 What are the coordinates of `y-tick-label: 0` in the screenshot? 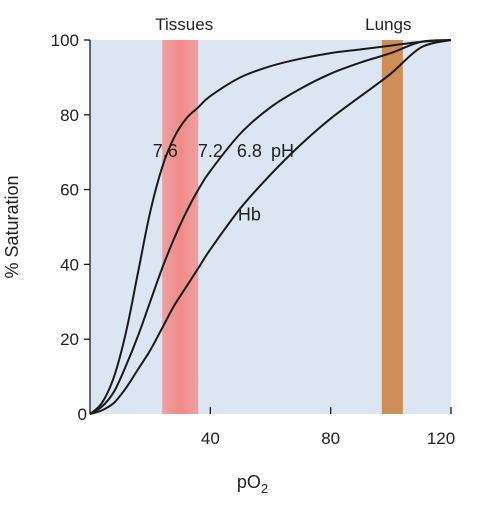 It's located at (82, 414).